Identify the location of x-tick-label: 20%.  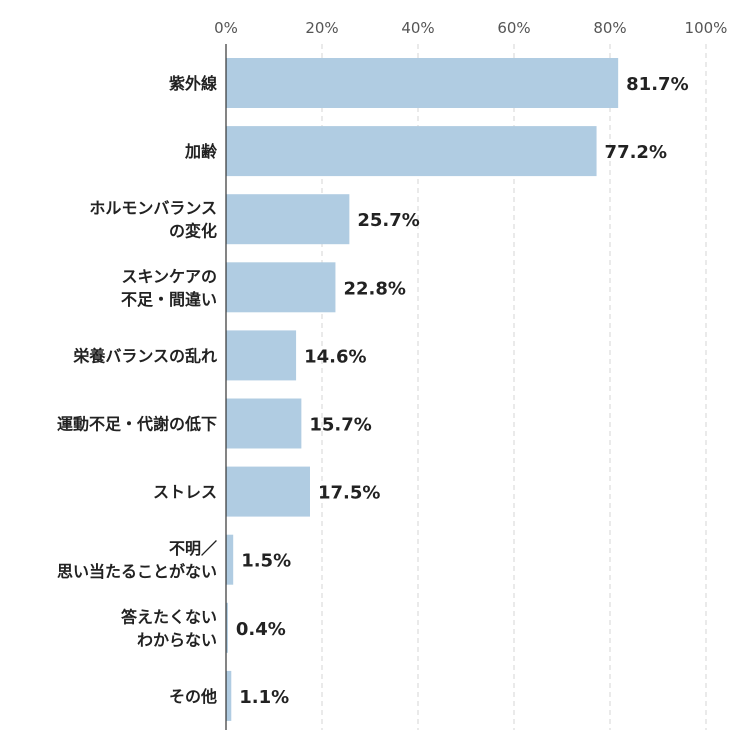
(321, 28).